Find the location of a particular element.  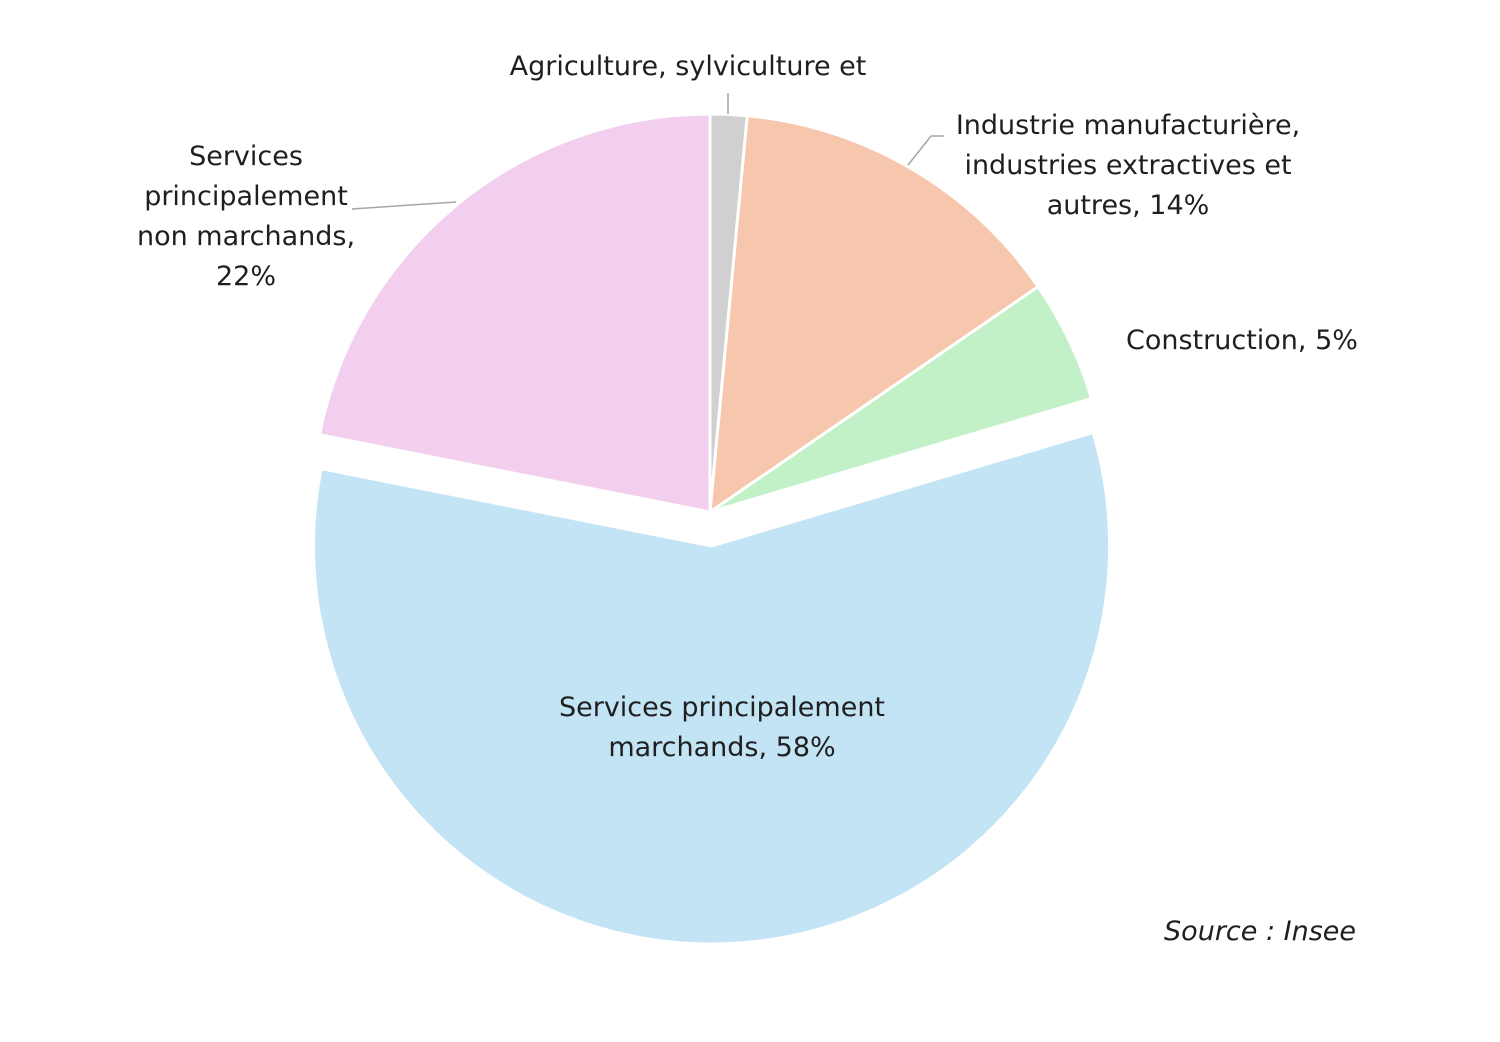

slice-label-line: non marchands, is located at coordinates (246, 236).